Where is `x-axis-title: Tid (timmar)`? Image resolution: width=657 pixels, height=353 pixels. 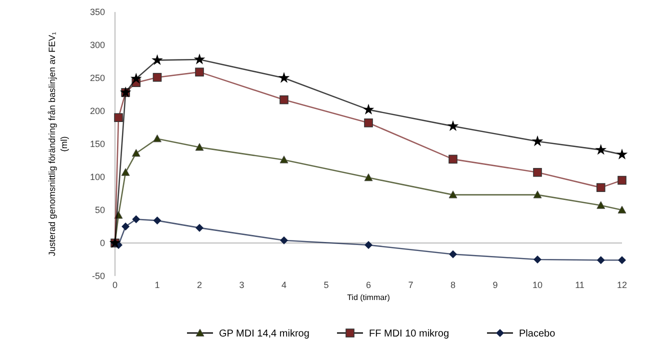
x-axis-title: Tid (timmar) is located at coordinates (368, 297).